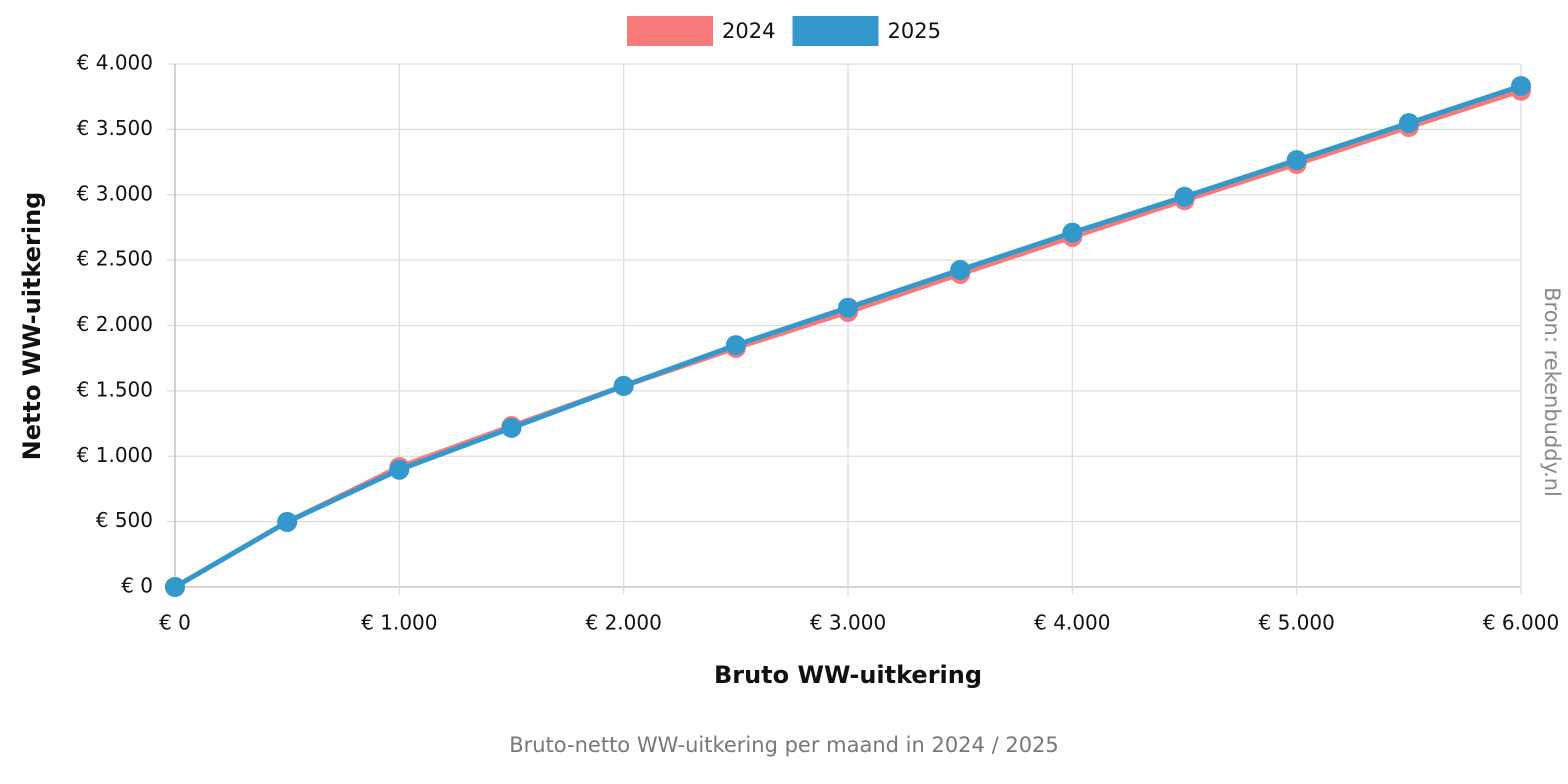 This screenshot has width=1568, height=784. Describe the element at coordinates (124, 520) in the screenshot. I see `y-tick-label: € 500` at that location.